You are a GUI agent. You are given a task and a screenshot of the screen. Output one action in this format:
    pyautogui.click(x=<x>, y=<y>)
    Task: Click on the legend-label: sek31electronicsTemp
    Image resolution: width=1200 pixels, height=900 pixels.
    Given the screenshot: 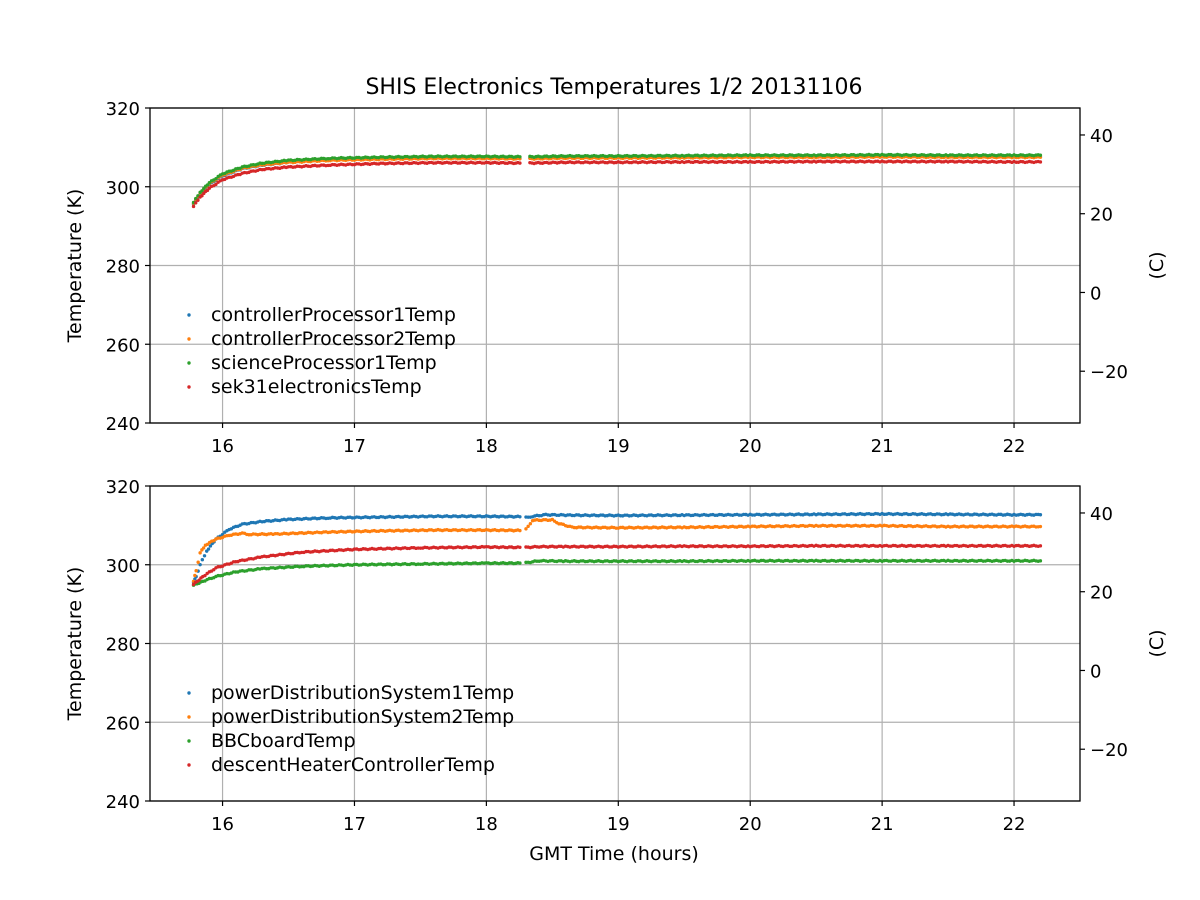 What is the action you would take?
    pyautogui.click(x=316, y=387)
    